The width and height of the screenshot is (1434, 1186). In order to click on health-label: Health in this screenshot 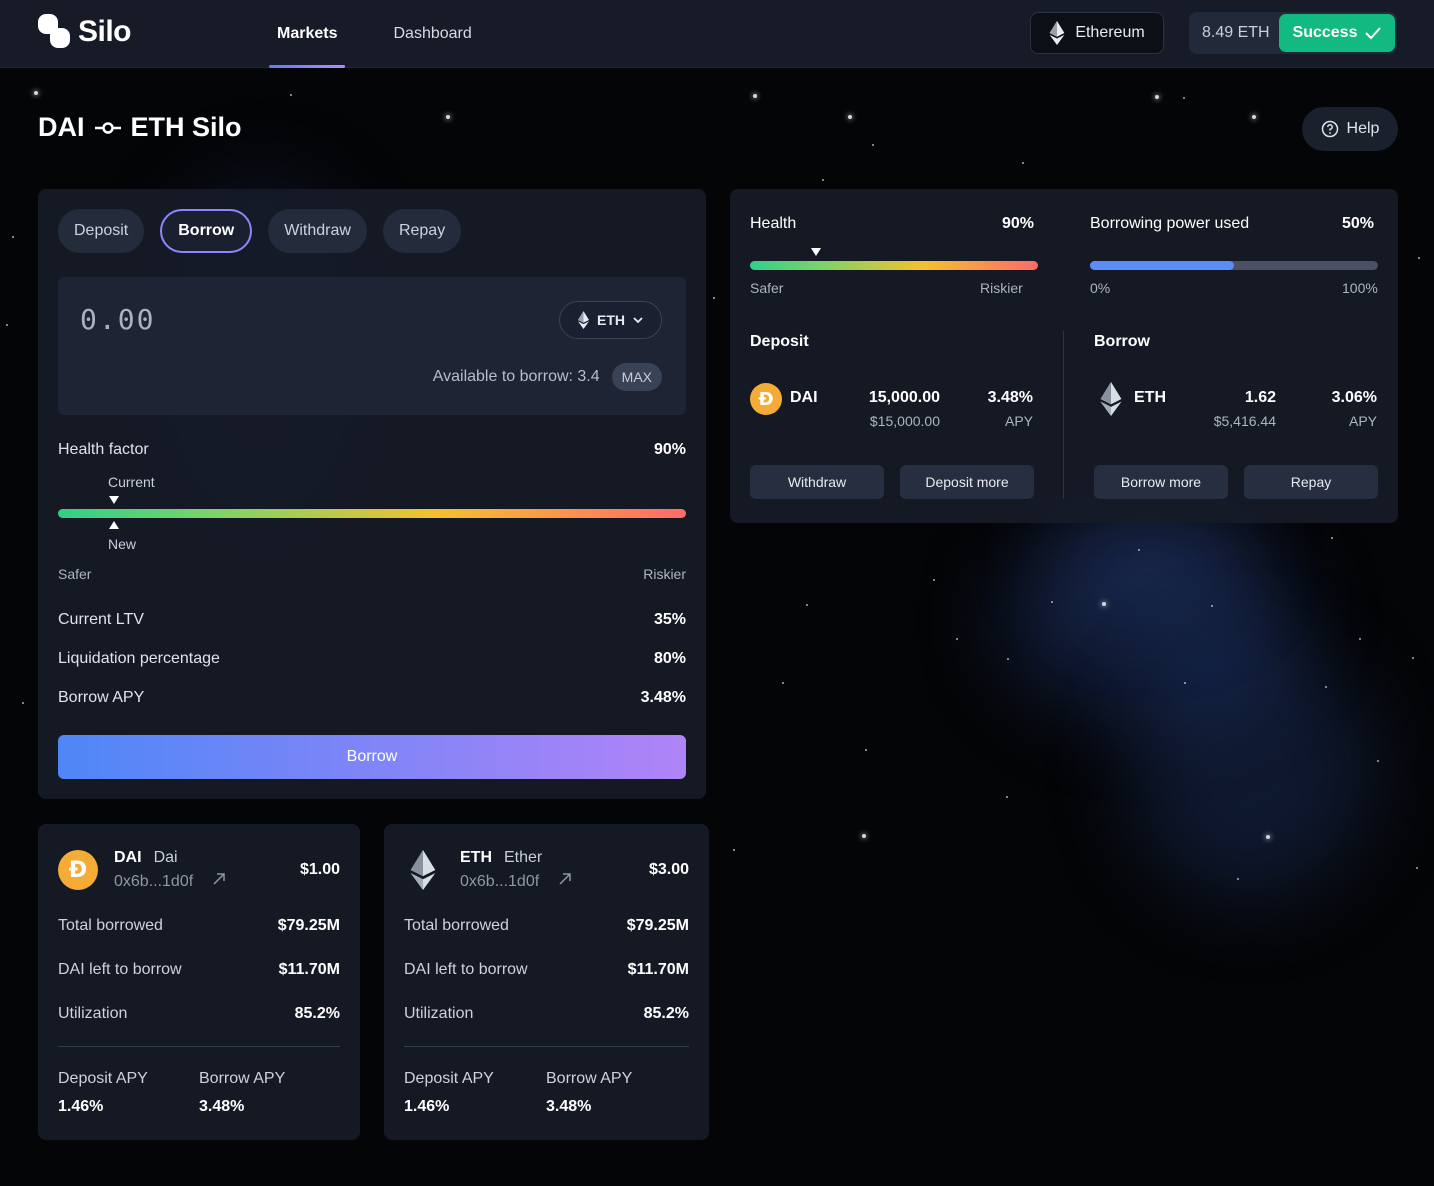, I will do `click(773, 223)`.